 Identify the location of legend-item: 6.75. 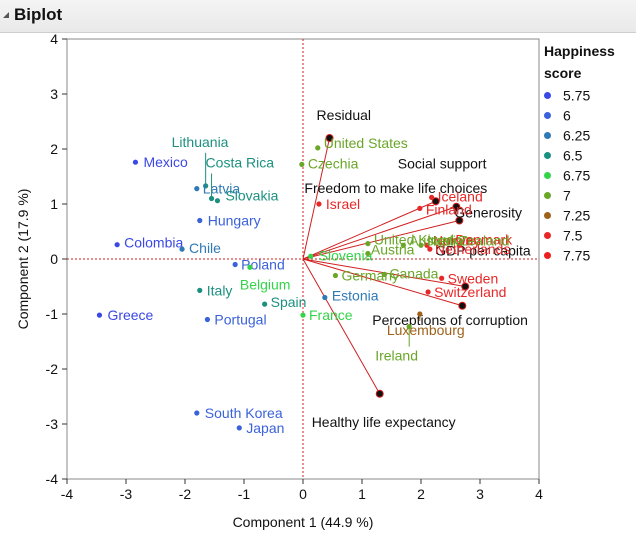
(567, 174).